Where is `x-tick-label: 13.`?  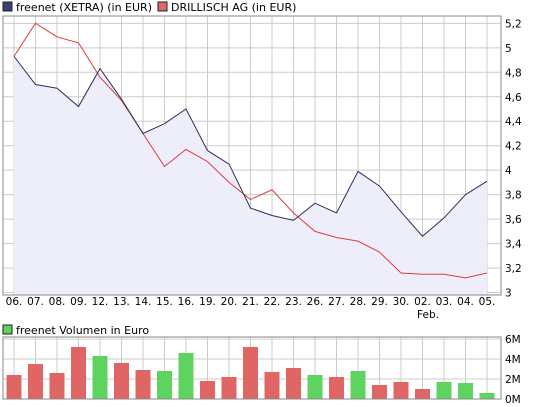
x-tick-label: 13. is located at coordinates (121, 302).